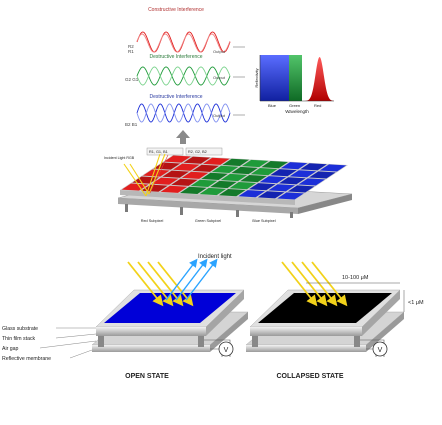  I want to click on collapsed-support-left, so click(255, 341).